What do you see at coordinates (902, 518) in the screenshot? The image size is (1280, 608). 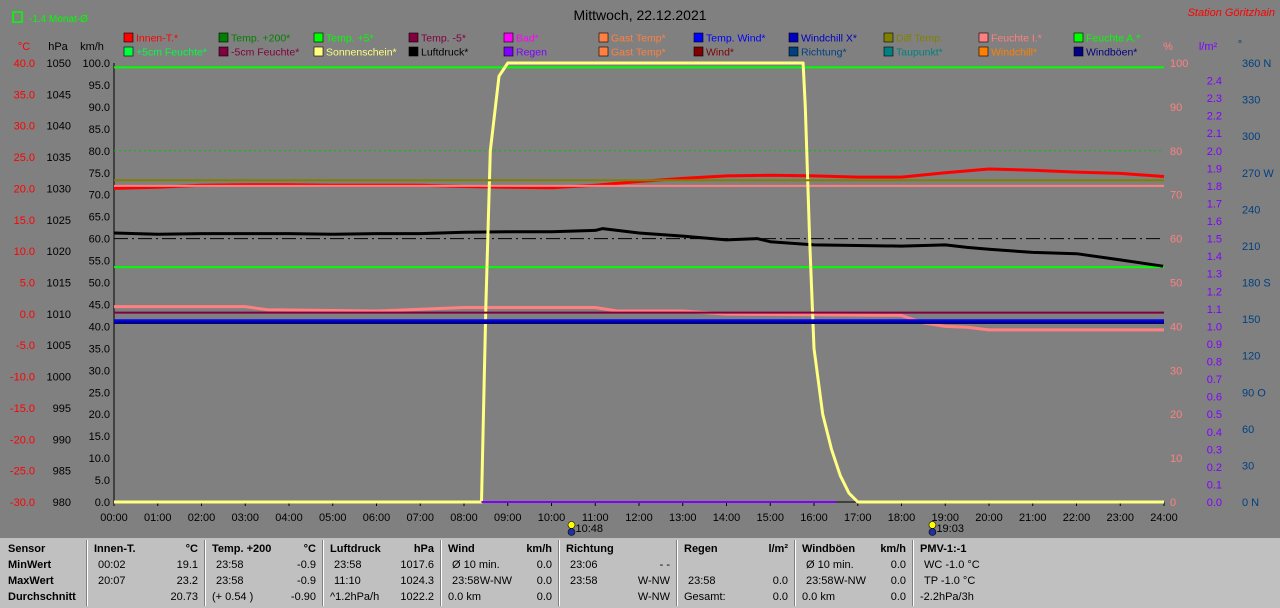 I see `x-tick-label: 18:00` at bounding box center [902, 518].